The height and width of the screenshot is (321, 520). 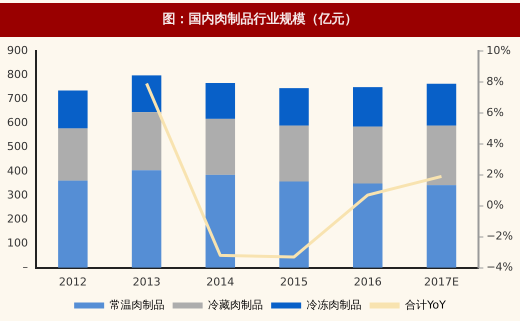 What do you see at coordinates (500, 267) in the screenshot?
I see `y2-tick-label: −4%` at bounding box center [500, 267].